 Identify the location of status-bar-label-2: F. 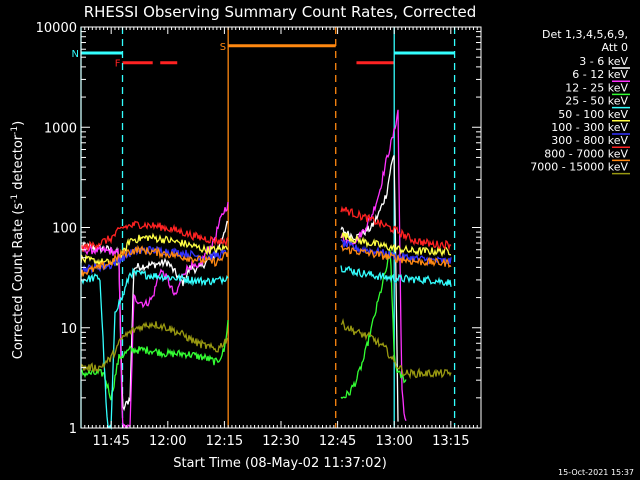
(118, 64).